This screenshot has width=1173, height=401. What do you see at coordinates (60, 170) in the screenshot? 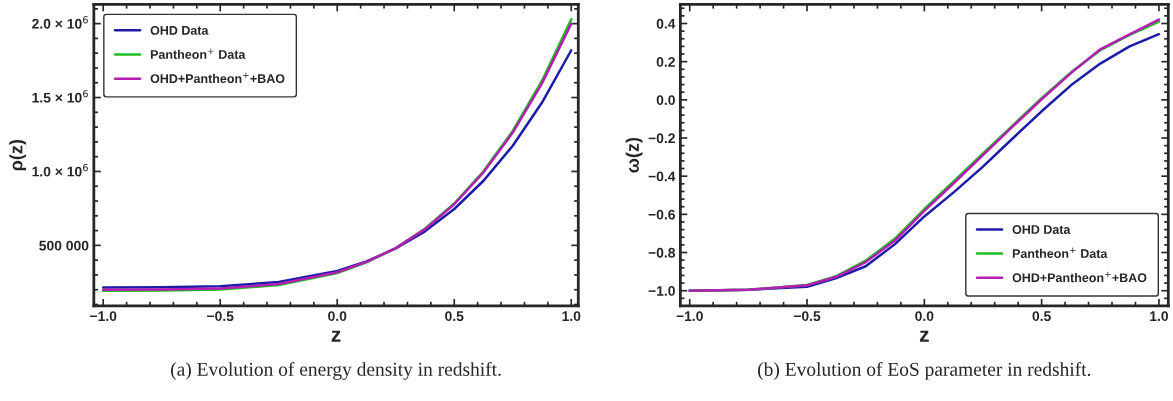
I see `y-tick-label: 1.0 × 10$^{6}$` at bounding box center [60, 170].